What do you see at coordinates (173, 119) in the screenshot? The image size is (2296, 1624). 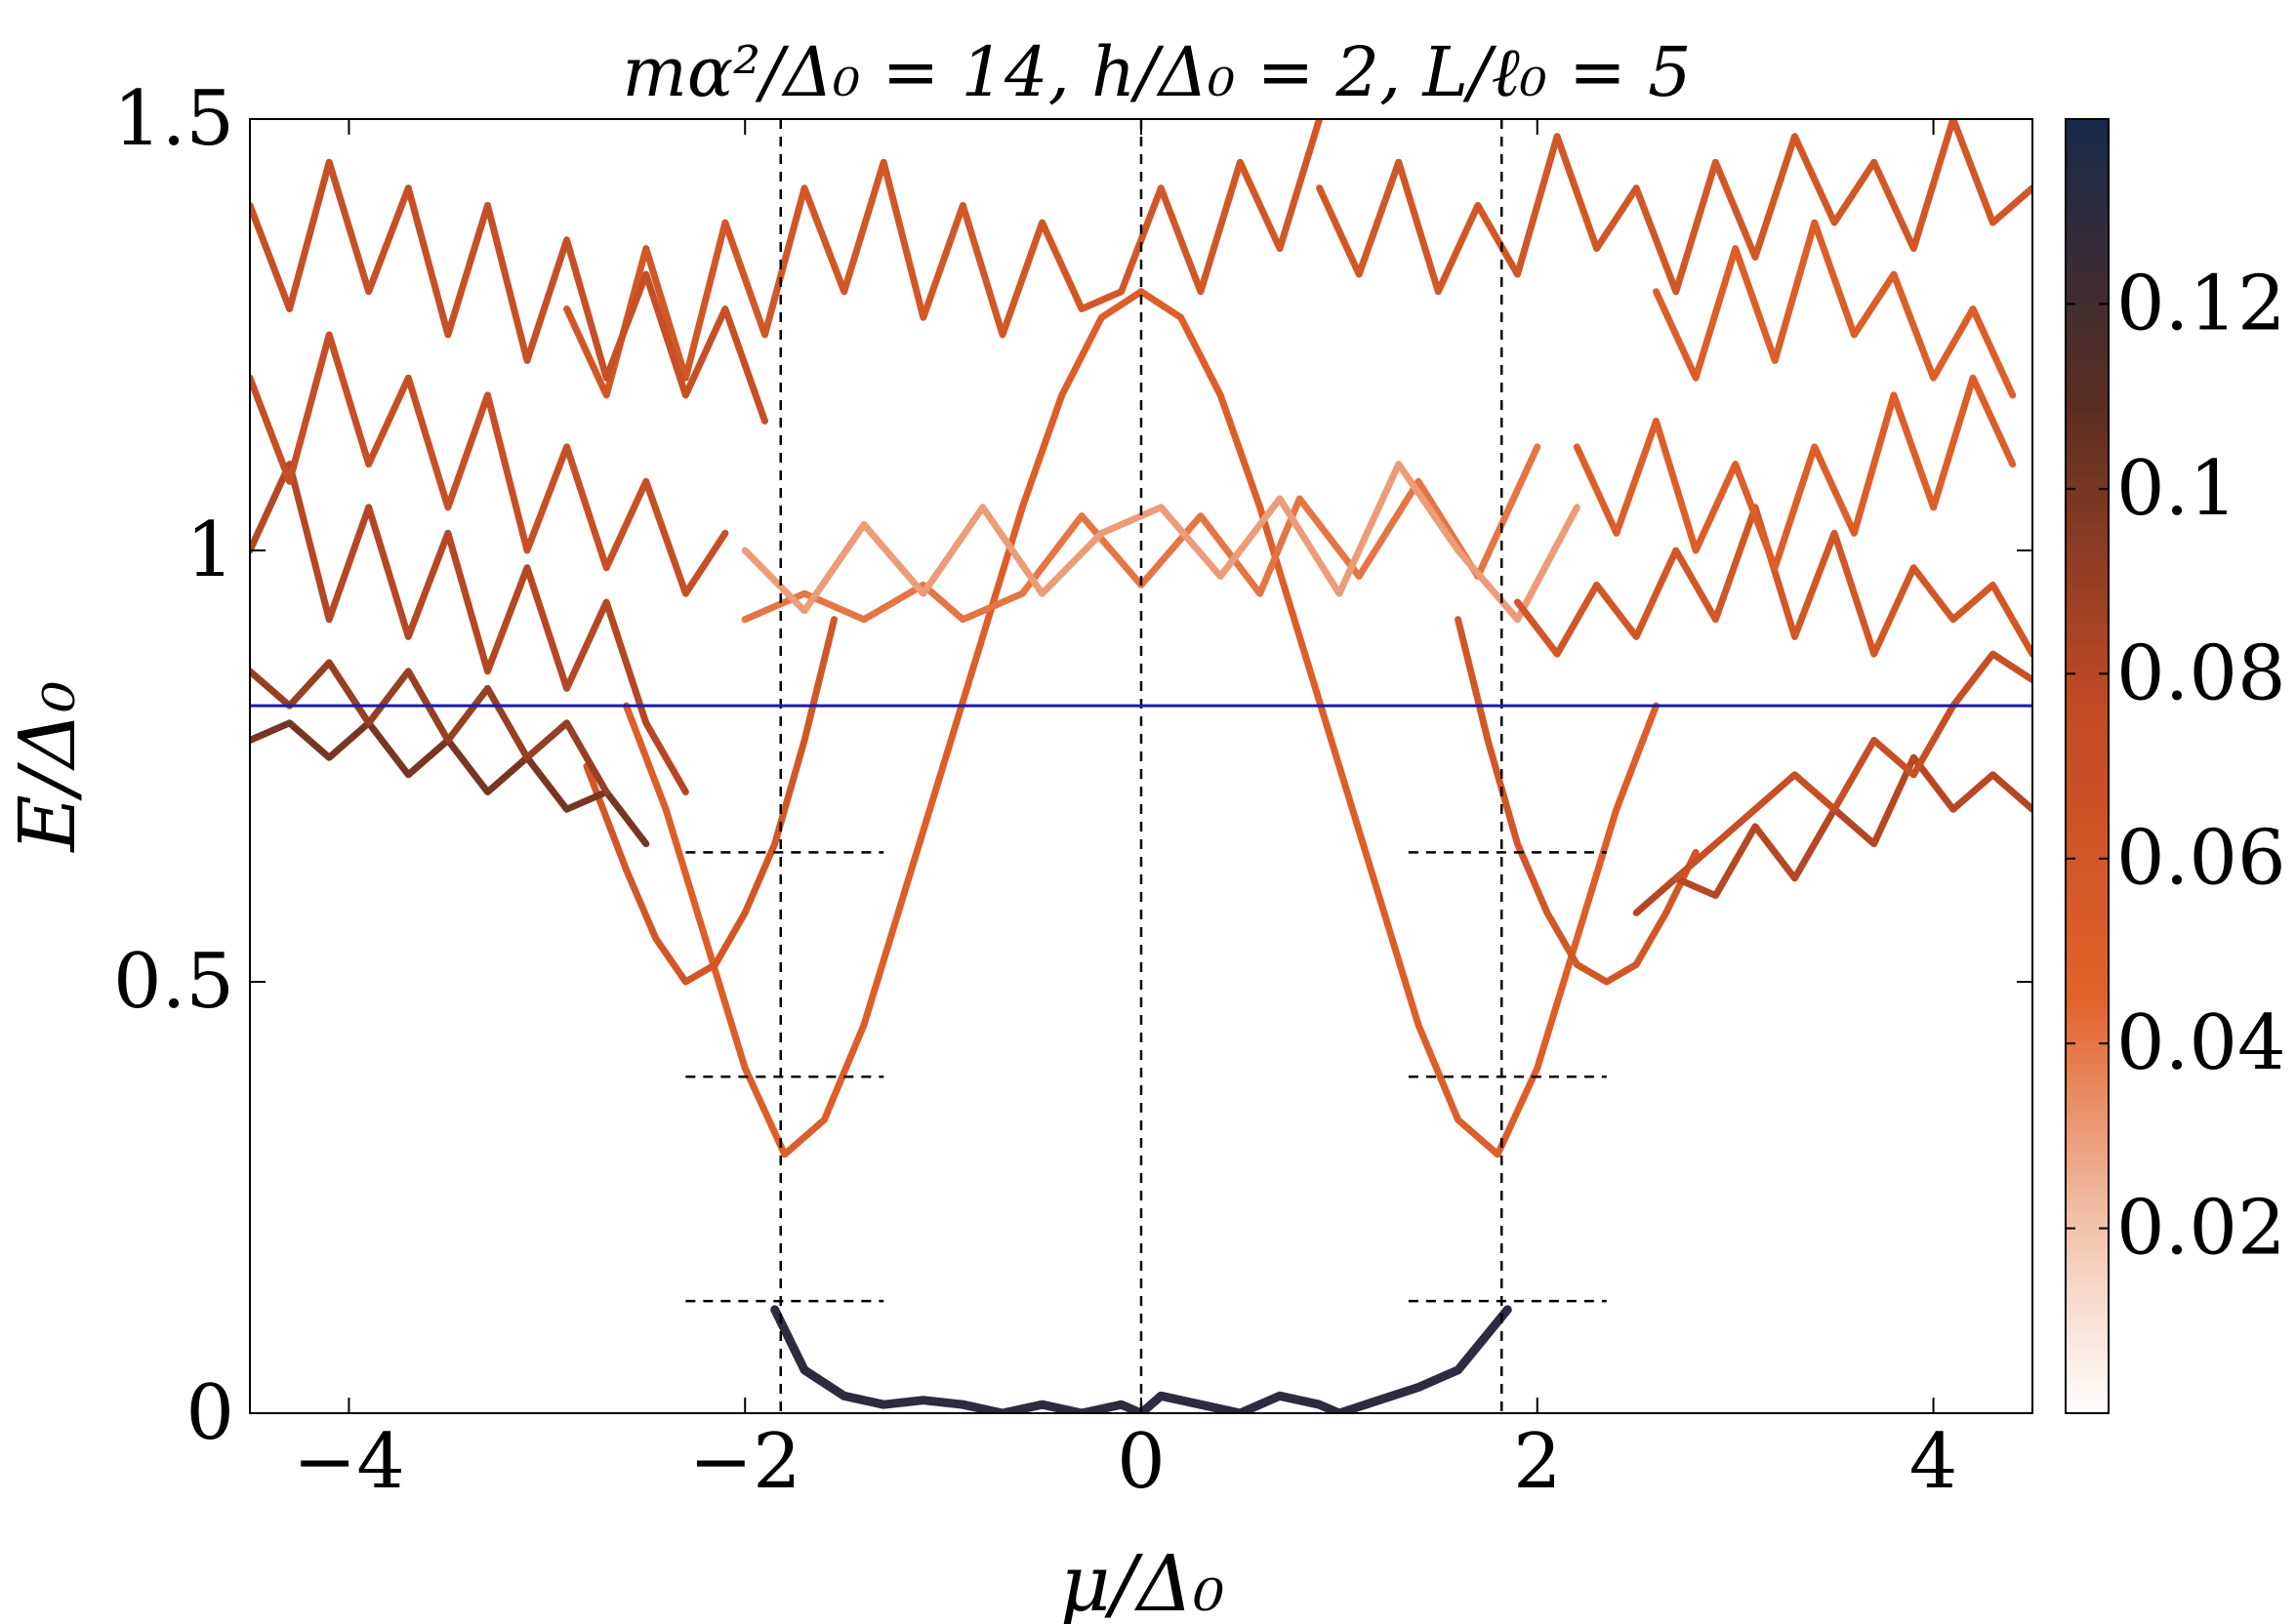 I see `y-tick-label-3: 1.5` at bounding box center [173, 119].